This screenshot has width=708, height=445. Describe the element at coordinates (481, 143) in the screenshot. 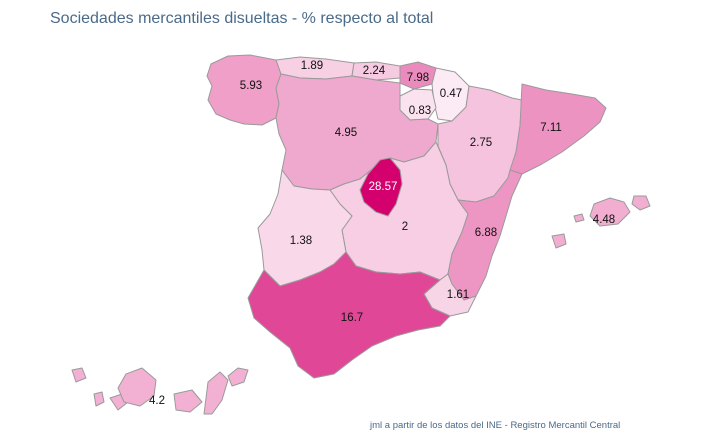

I see `value-label-aragon: 2.75` at that location.